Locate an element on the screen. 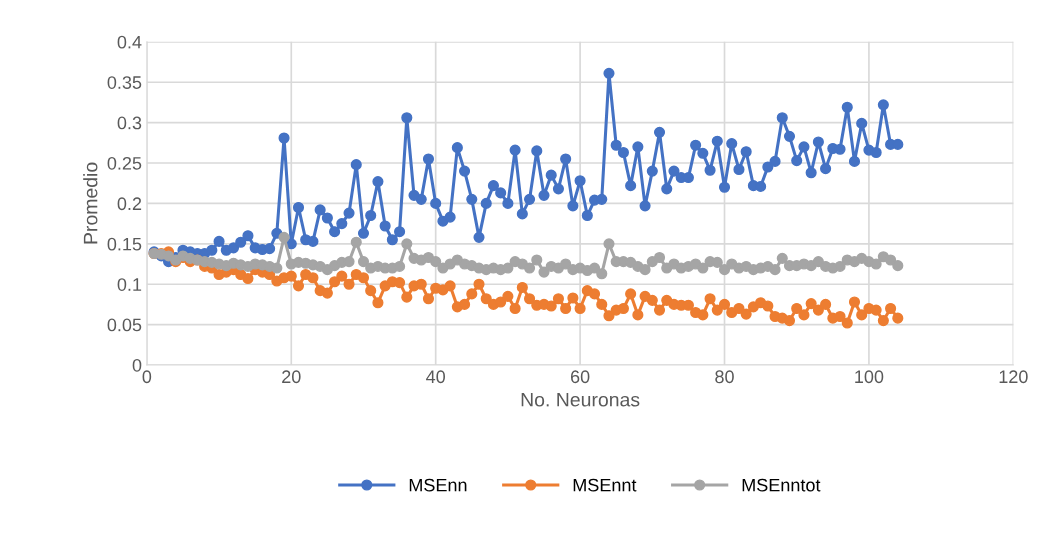 Image resolution: width=1049 pixels, height=536 pixels. y-tick-label: 0.2 is located at coordinates (129, 204).